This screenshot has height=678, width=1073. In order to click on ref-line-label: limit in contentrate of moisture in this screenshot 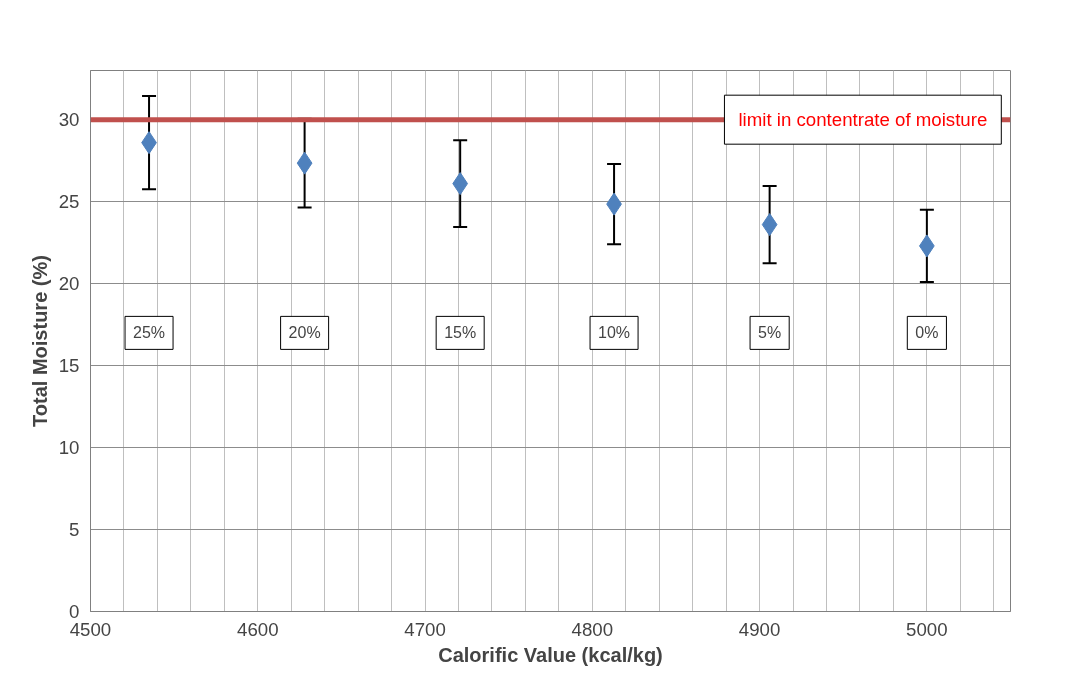, I will do `click(863, 120)`.